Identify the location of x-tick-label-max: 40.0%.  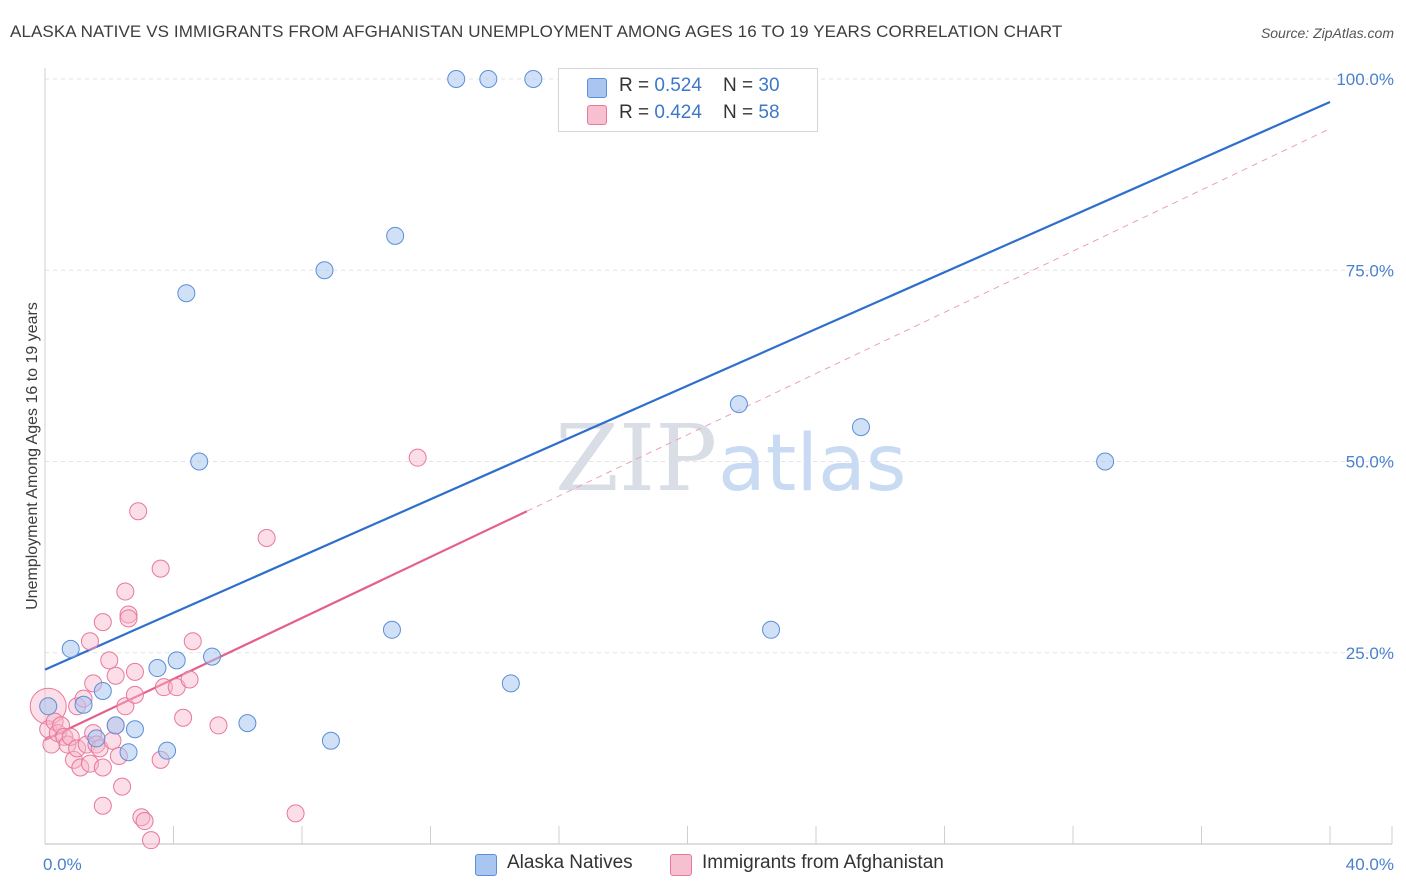
(1370, 864).